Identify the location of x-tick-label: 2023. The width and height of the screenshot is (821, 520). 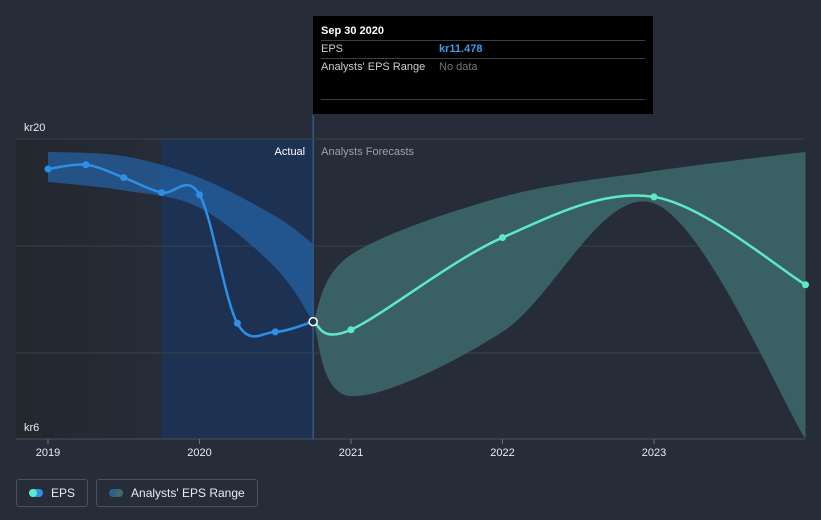
(654, 453).